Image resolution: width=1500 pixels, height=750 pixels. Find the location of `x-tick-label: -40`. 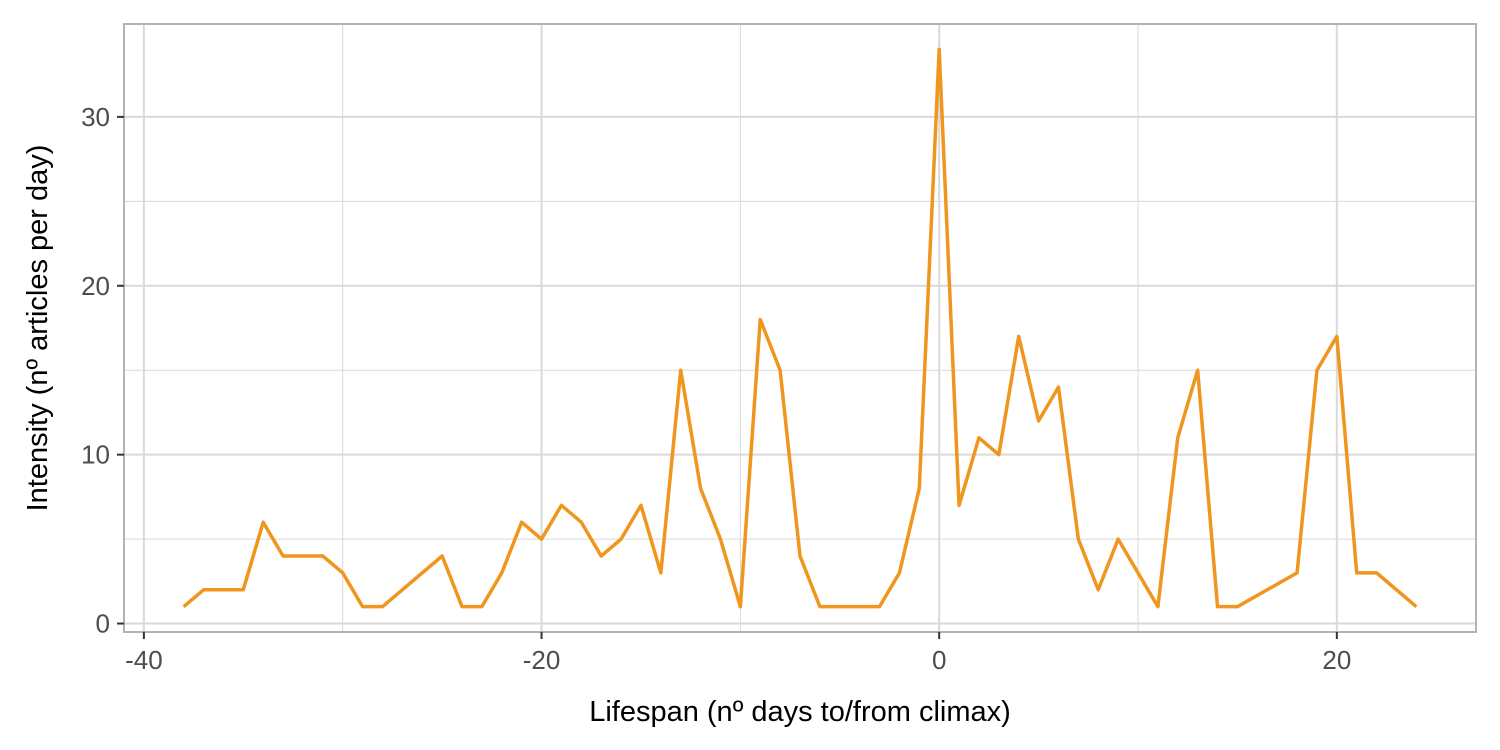

x-tick-label: -40 is located at coordinates (144, 660).